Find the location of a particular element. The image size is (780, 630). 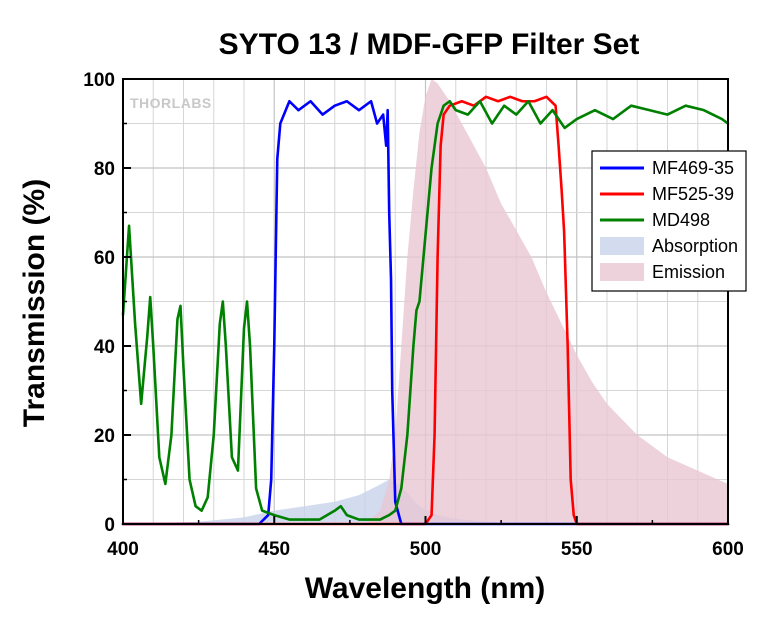

x-tick-label: 550 is located at coordinates (577, 549).